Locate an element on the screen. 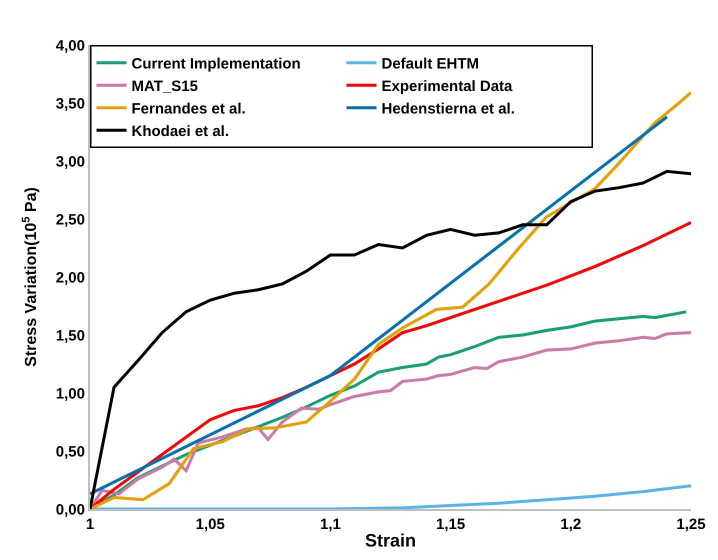 Image resolution: width=718 pixels, height=560 pixels. x-tick-label: 1,25 is located at coordinates (691, 524).